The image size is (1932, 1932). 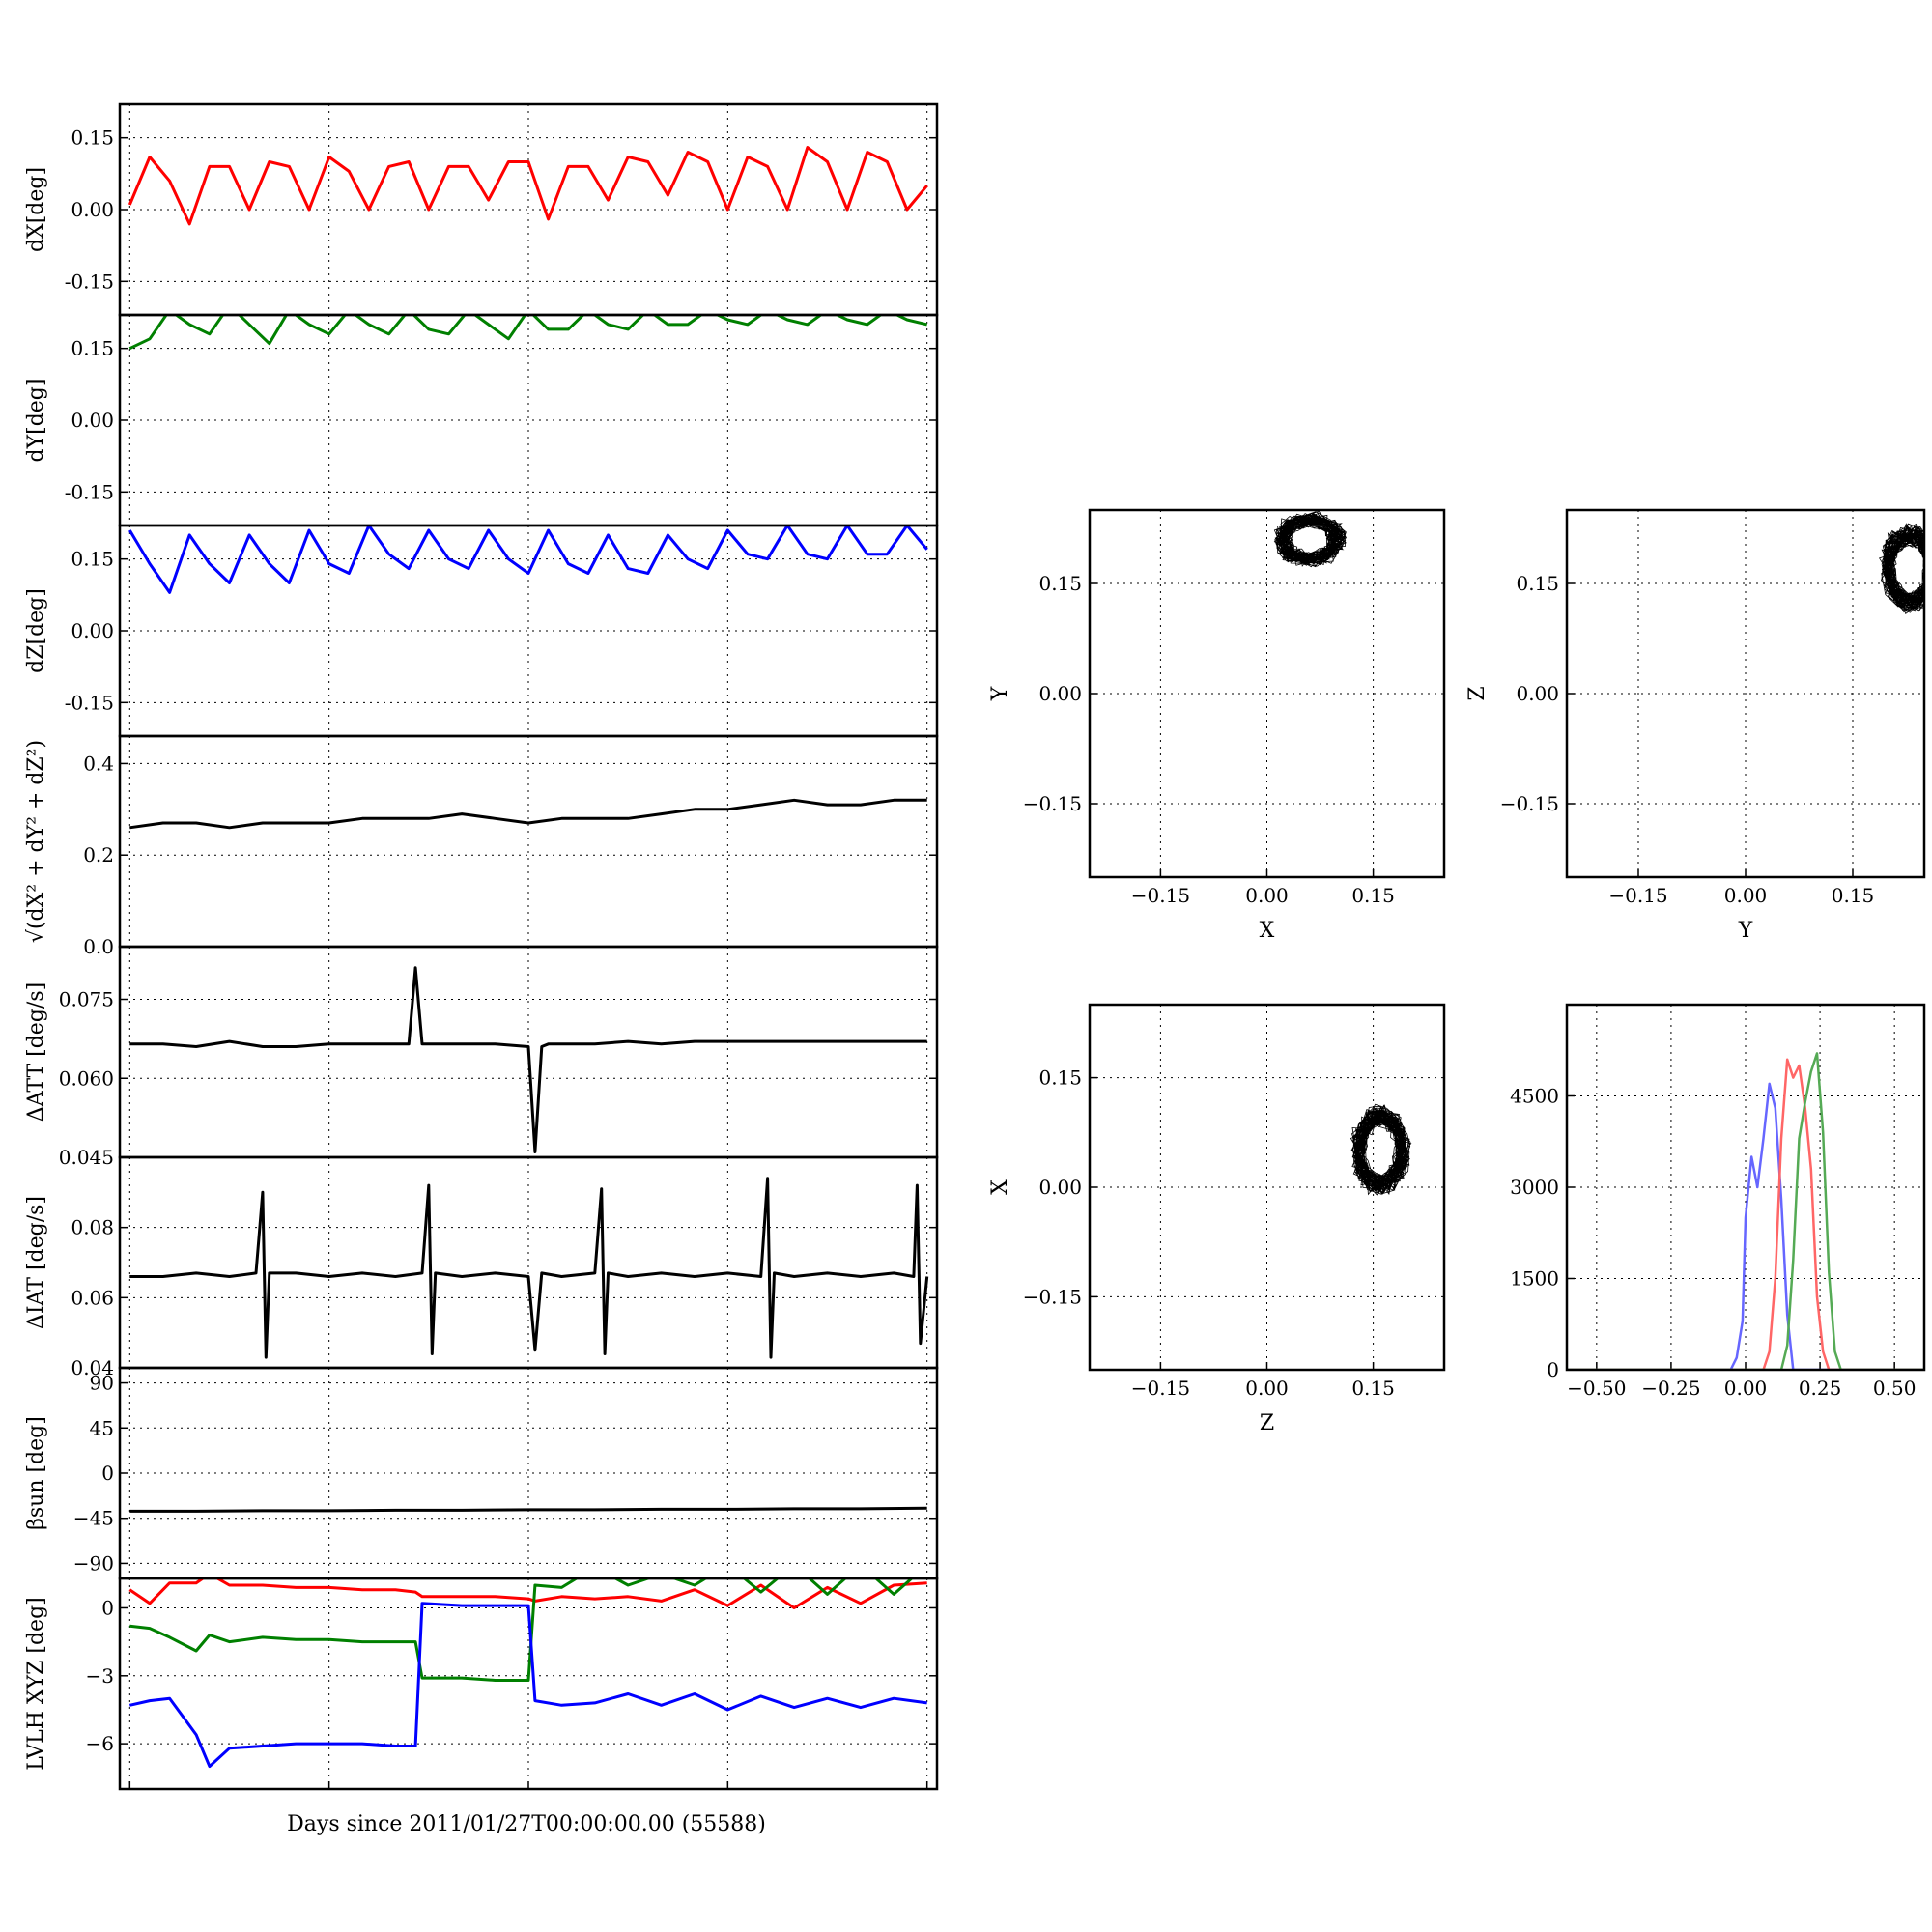 I want to click on hist-ytick-label: 4500, so click(x=1534, y=1096).